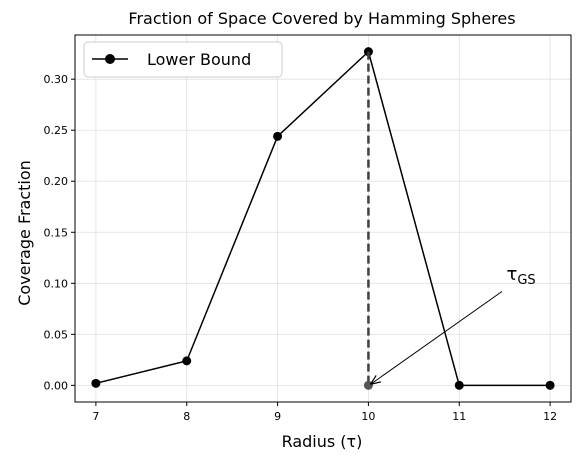 This screenshot has width=581, height=461. Describe the element at coordinates (277, 416) in the screenshot. I see `x-tick-label: 9` at that location.